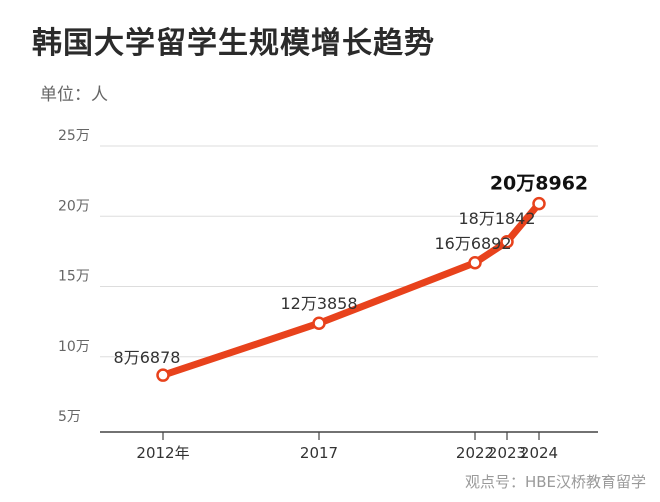  I want to click on watermark-text: 观点号：HBE汉桥教育留学, so click(555, 482).